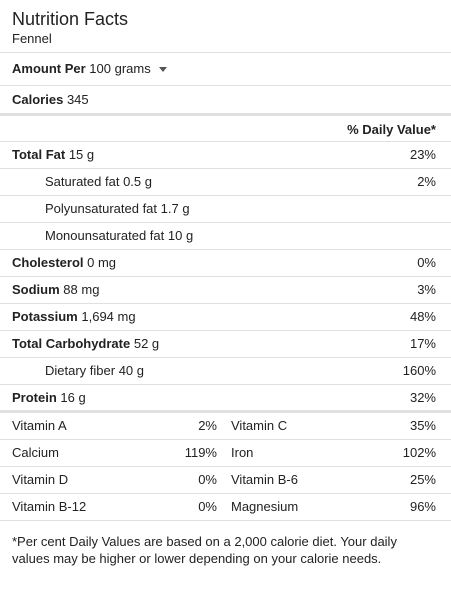 The height and width of the screenshot is (591, 451). I want to click on vitamin-left-label: Vitamin A, so click(39, 425).